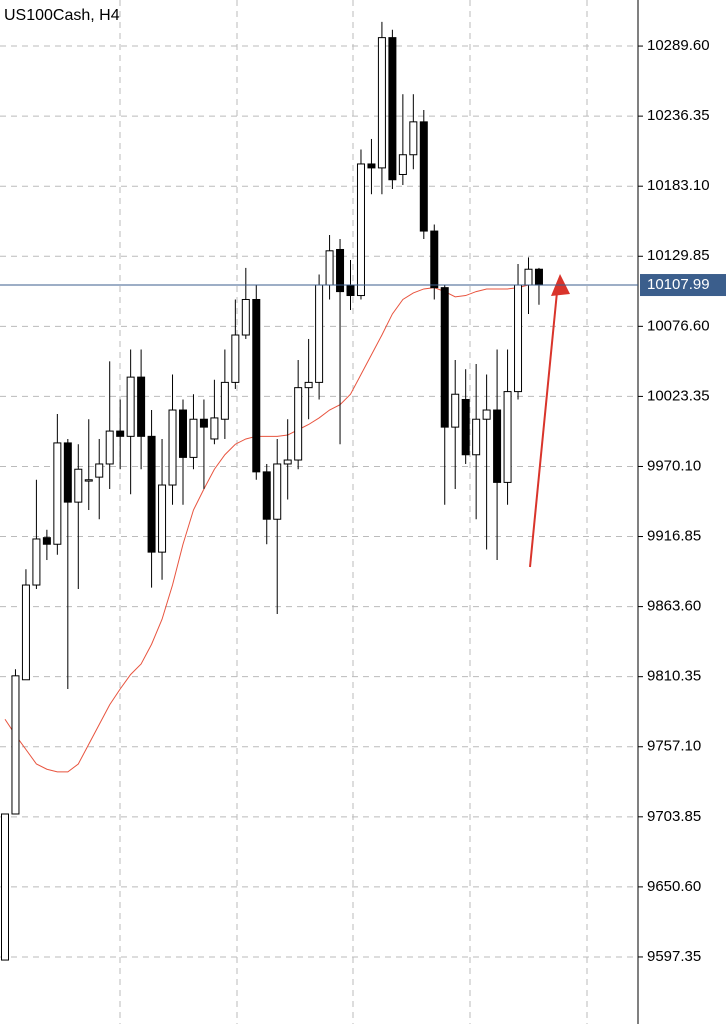 The image size is (726, 1024). Describe the element at coordinates (678, 255) in the screenshot. I see `y-tick-label: 10129.85` at that location.